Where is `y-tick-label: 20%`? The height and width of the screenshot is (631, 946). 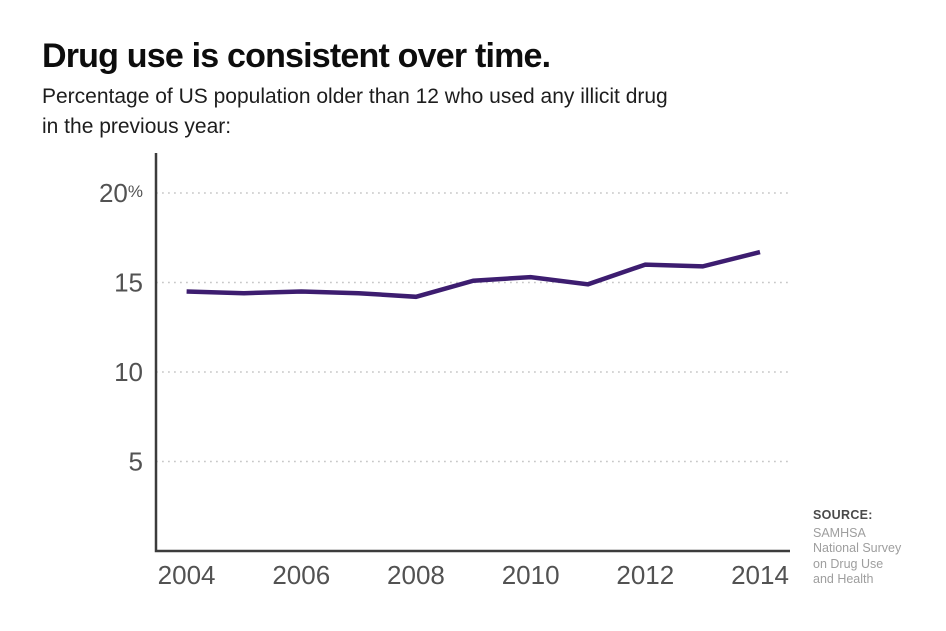
y-tick-label: 20% is located at coordinates (121, 193).